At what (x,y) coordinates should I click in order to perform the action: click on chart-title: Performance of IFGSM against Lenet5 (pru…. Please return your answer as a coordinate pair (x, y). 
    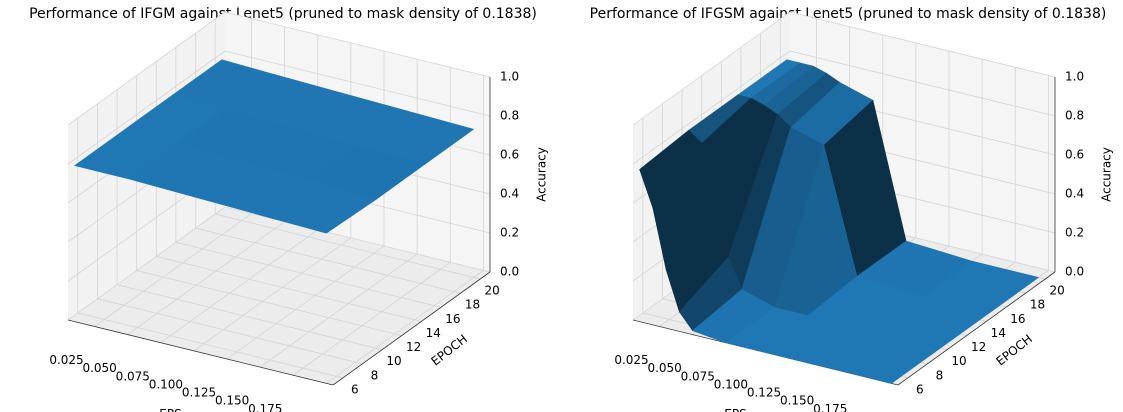
    Looking at the image, I should click on (848, 14).